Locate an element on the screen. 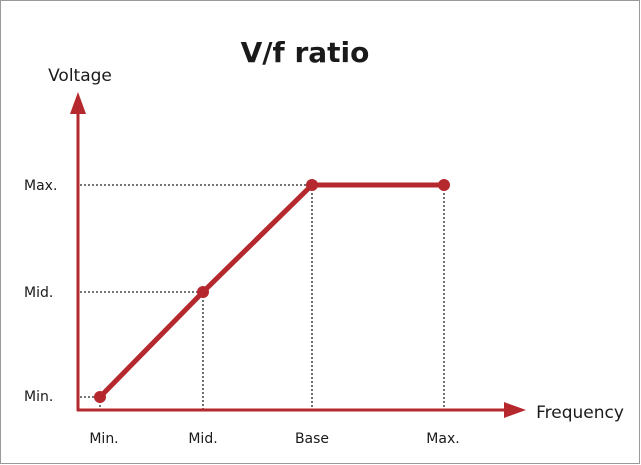 This screenshot has height=465, width=641. y-tick-label: Min. is located at coordinates (38, 397).